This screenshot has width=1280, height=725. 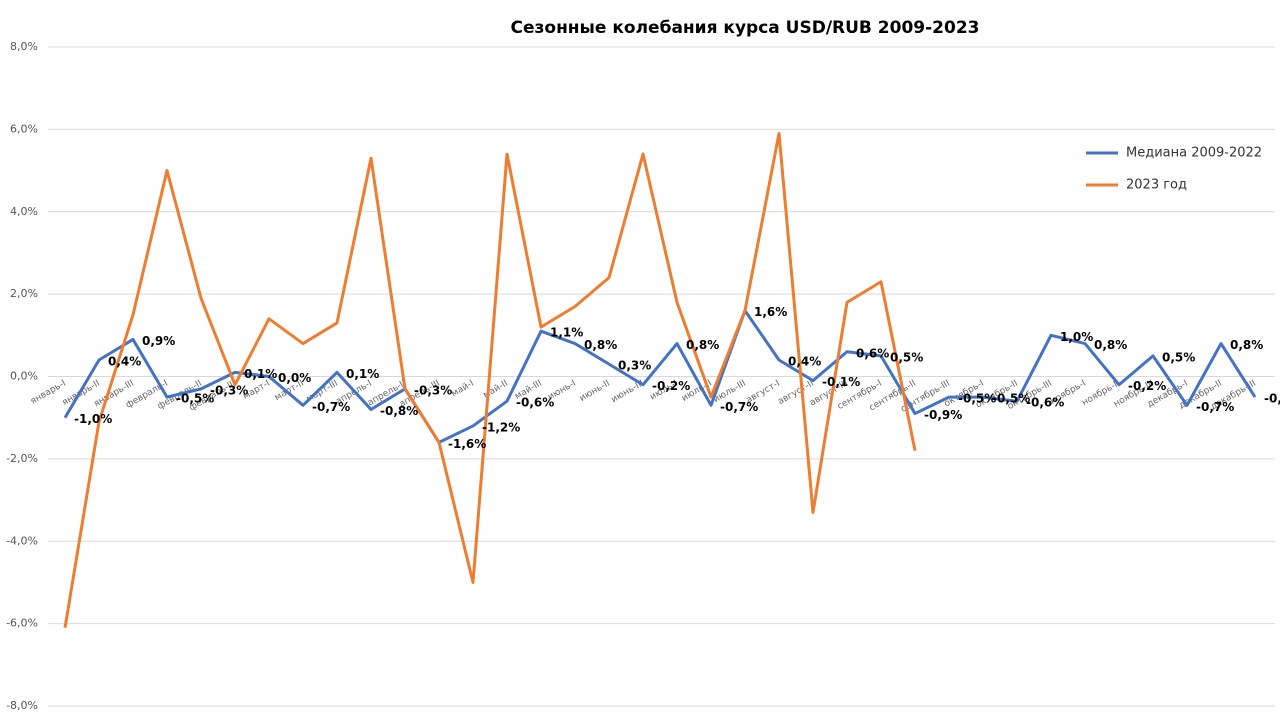 What do you see at coordinates (24, 376) in the screenshot?
I see `y-tick-label: 0,0%` at bounding box center [24, 376].